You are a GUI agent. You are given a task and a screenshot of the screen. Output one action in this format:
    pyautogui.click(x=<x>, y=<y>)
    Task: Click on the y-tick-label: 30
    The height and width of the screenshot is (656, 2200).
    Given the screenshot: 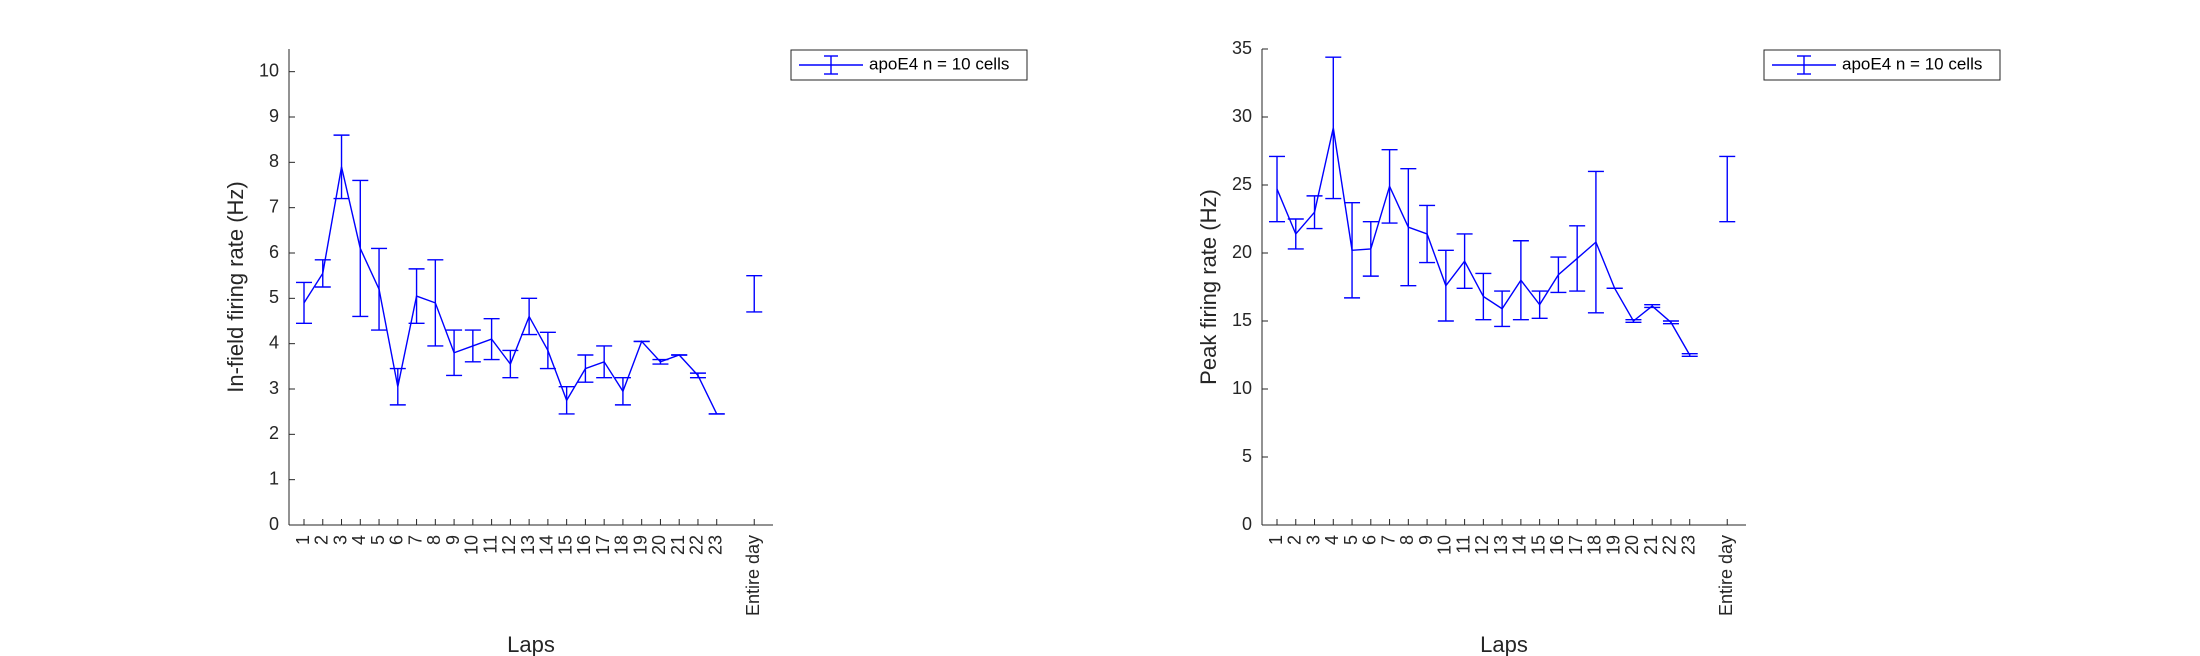 What is the action you would take?
    pyautogui.click(x=1242, y=116)
    